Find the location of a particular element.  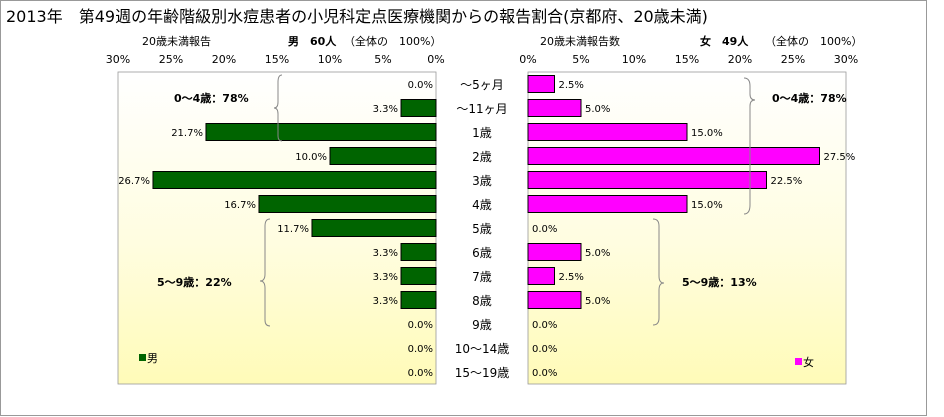

legend-swatch-male is located at coordinates (142, 357).